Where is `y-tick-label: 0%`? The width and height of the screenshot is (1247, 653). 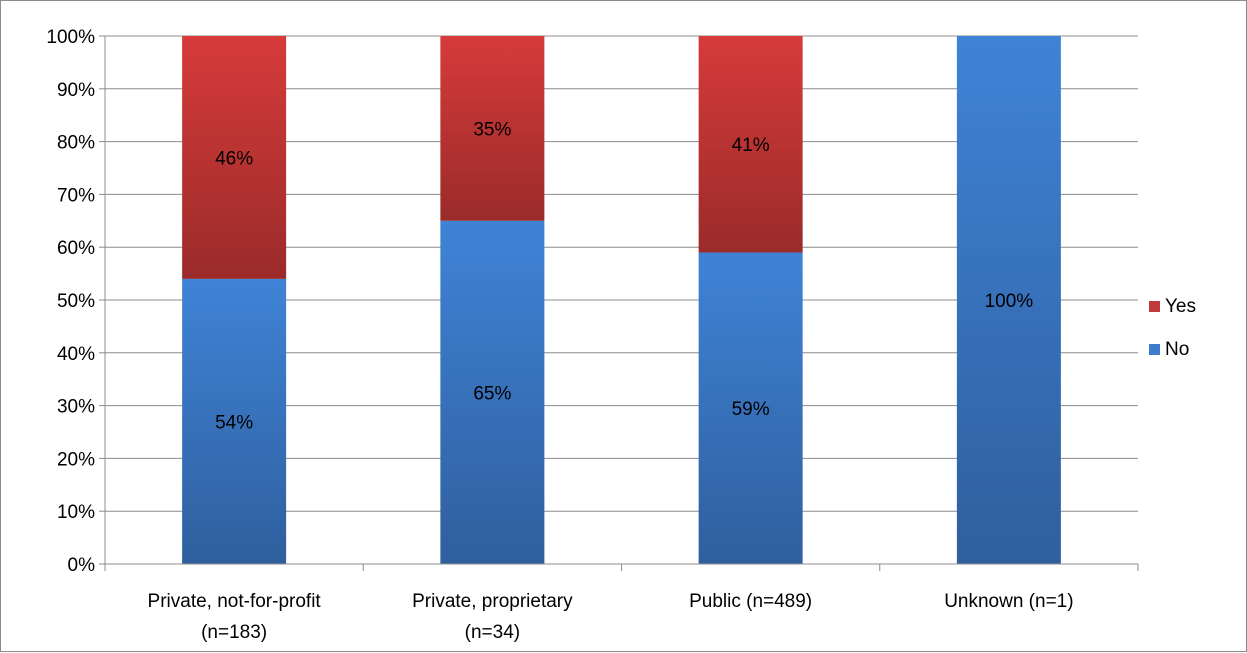
y-tick-label: 0% is located at coordinates (82, 565).